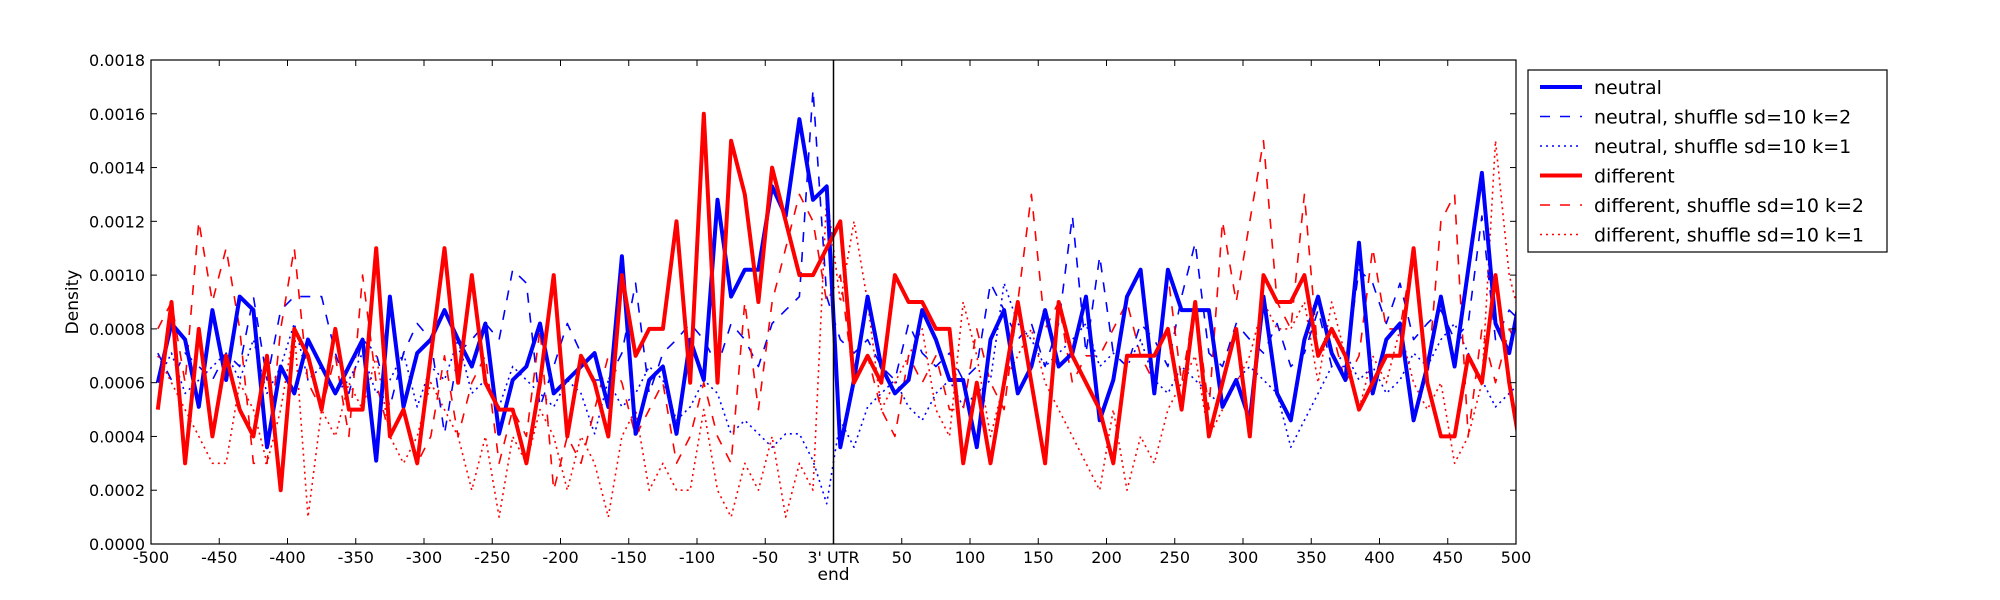 The image size is (2000, 600). I want to click on y-tick-label: 0.0004, so click(117, 436).